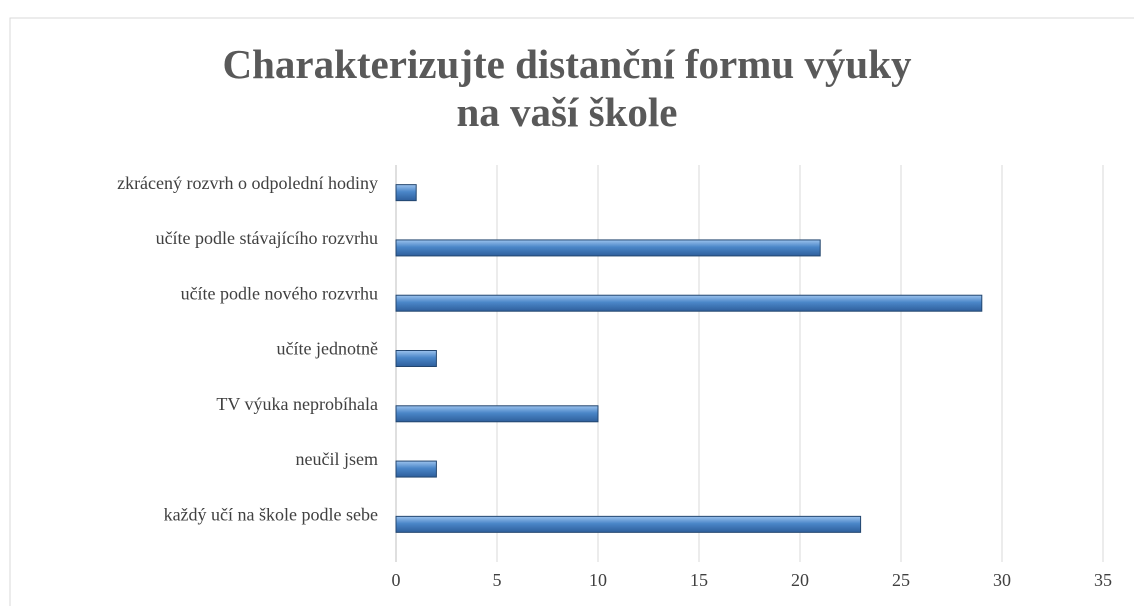 The height and width of the screenshot is (606, 1134). What do you see at coordinates (699, 580) in the screenshot?
I see `x-tick-label: 15` at bounding box center [699, 580].